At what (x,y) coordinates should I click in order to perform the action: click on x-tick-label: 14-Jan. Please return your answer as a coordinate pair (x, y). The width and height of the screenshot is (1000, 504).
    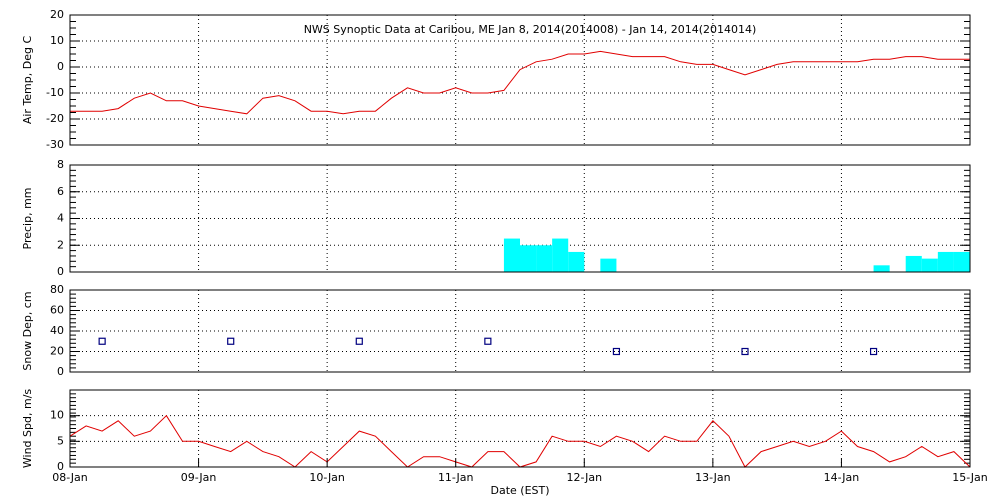
    Looking at the image, I should click on (842, 477).